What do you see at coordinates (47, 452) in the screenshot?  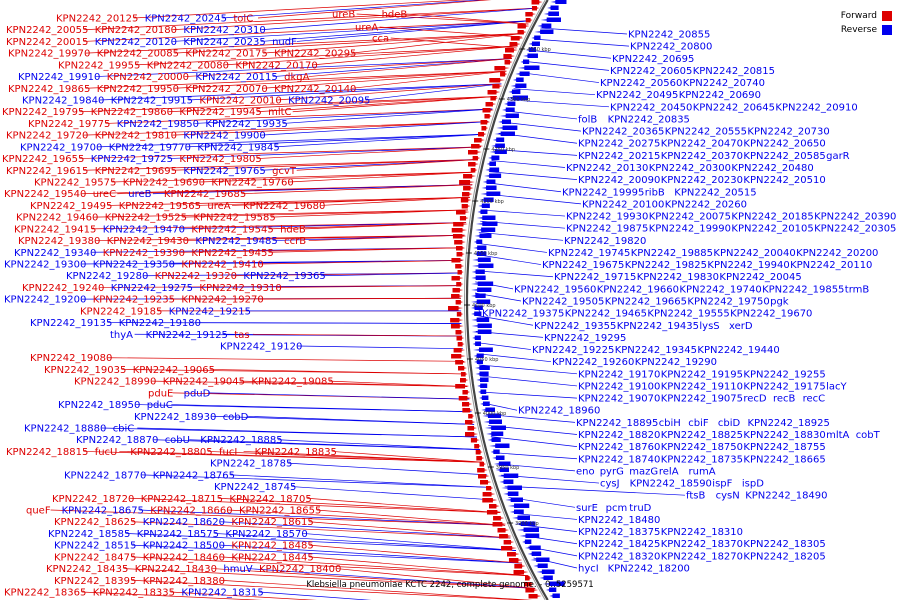 I see `gene-label: KPN2242_18815` at bounding box center [47, 452].